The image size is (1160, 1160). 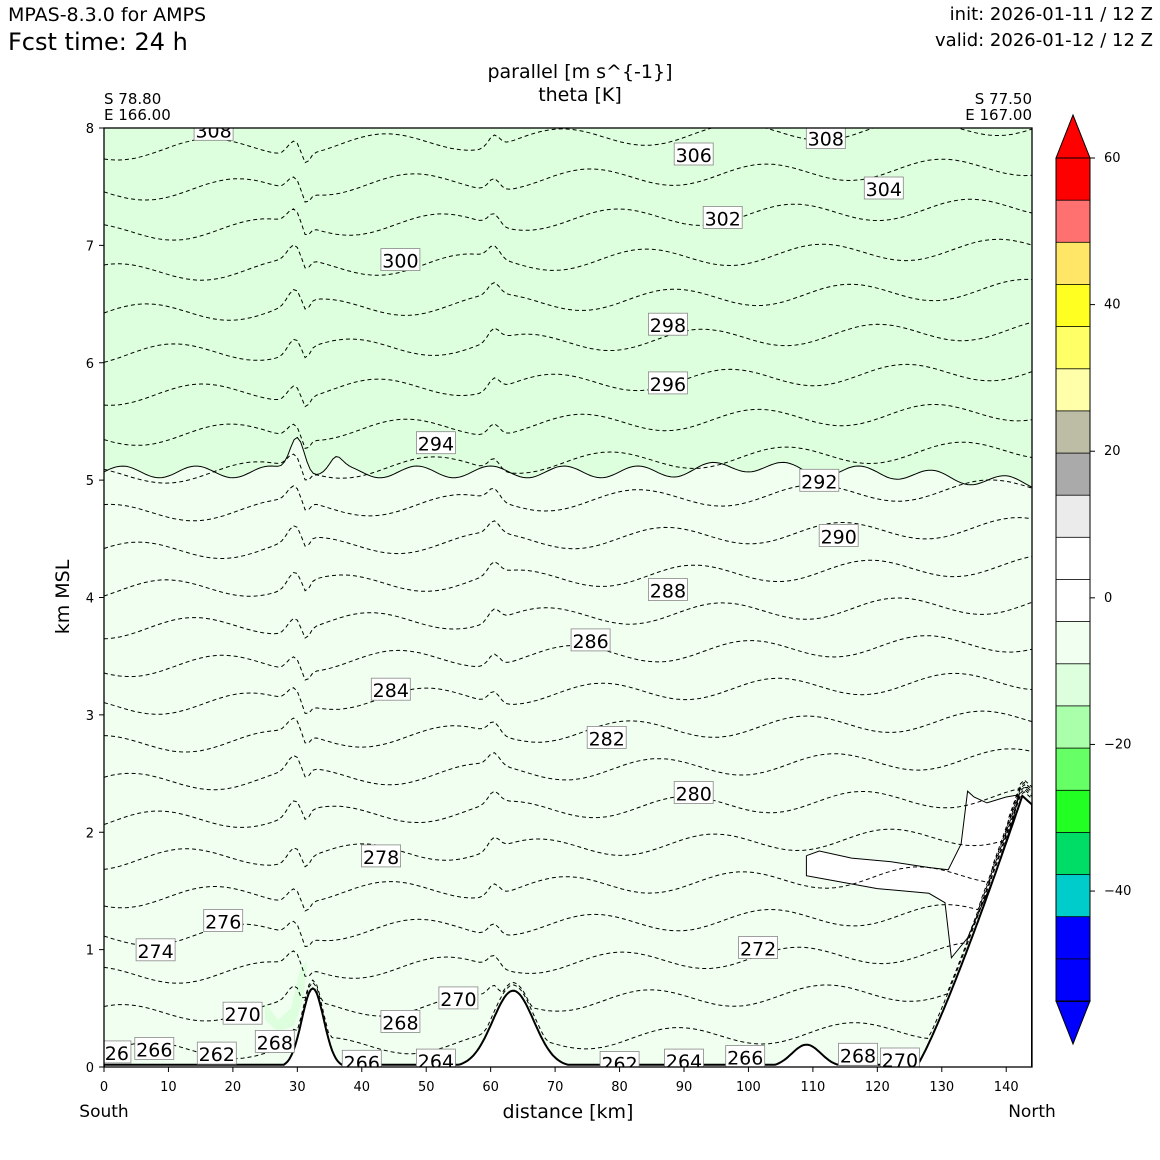 What do you see at coordinates (913, 874) in the screenshot?
I see `north-jet-region` at bounding box center [913, 874].